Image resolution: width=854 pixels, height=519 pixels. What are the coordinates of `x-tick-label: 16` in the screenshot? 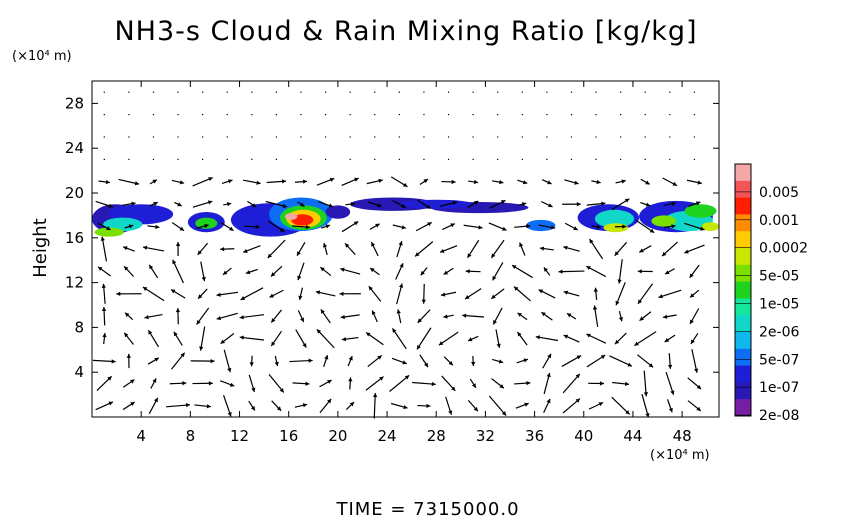 It's located at (288, 436).